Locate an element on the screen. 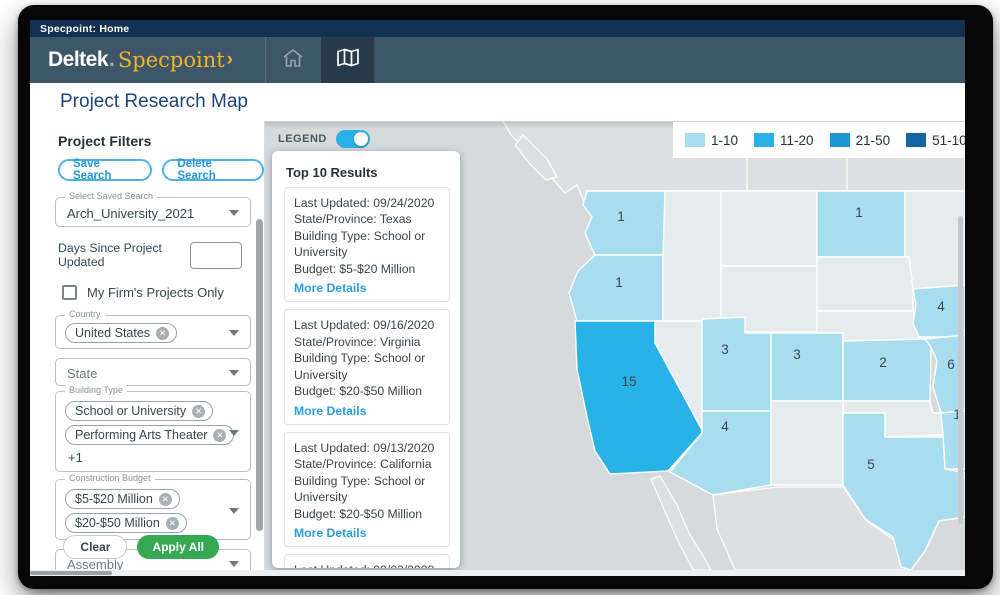 The width and height of the screenshot is (1000, 595). assembly-placeholder: Assembly is located at coordinates (95, 563).